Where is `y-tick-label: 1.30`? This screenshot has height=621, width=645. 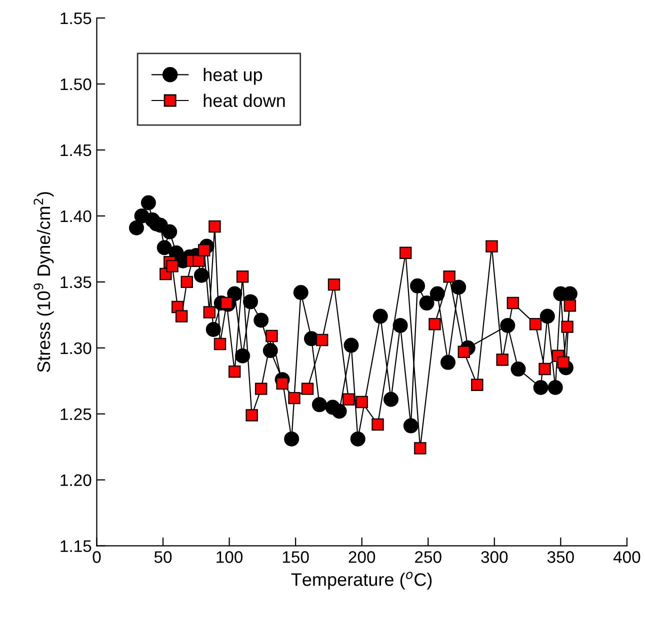
y-tick-label: 1.30 is located at coordinates (76, 348).